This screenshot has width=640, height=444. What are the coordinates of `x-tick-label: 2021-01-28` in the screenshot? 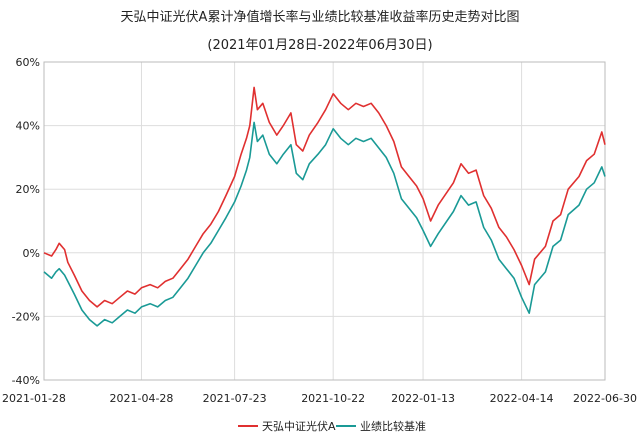 It's located at (34, 398).